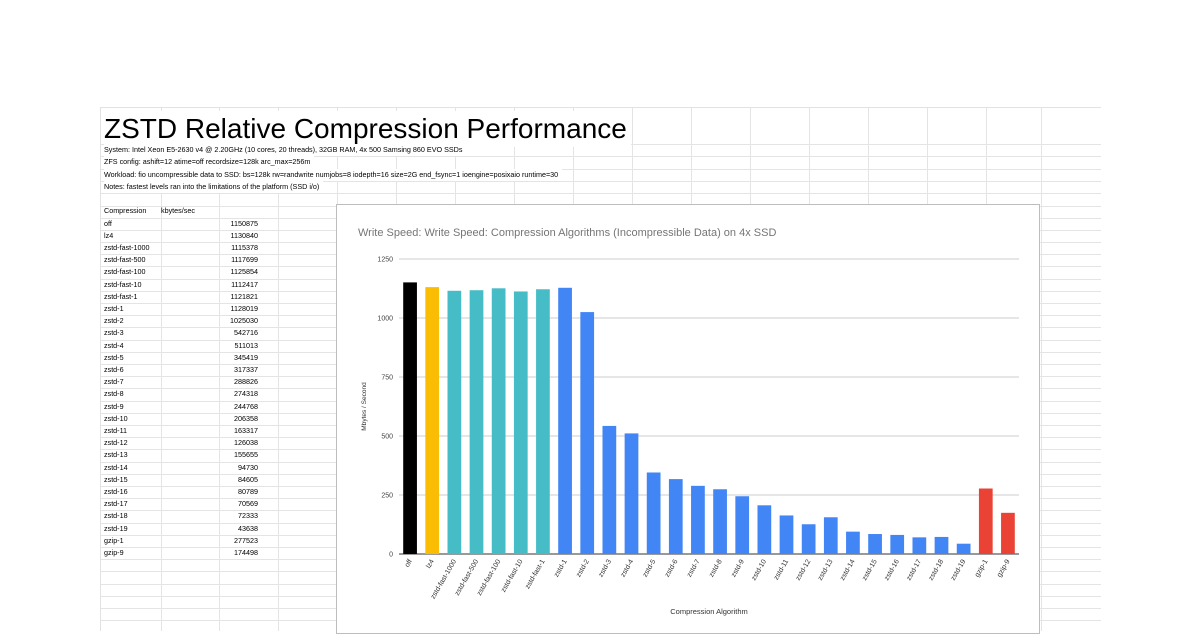  I want to click on table-header: Compression kbytes/sec, so click(181, 211).